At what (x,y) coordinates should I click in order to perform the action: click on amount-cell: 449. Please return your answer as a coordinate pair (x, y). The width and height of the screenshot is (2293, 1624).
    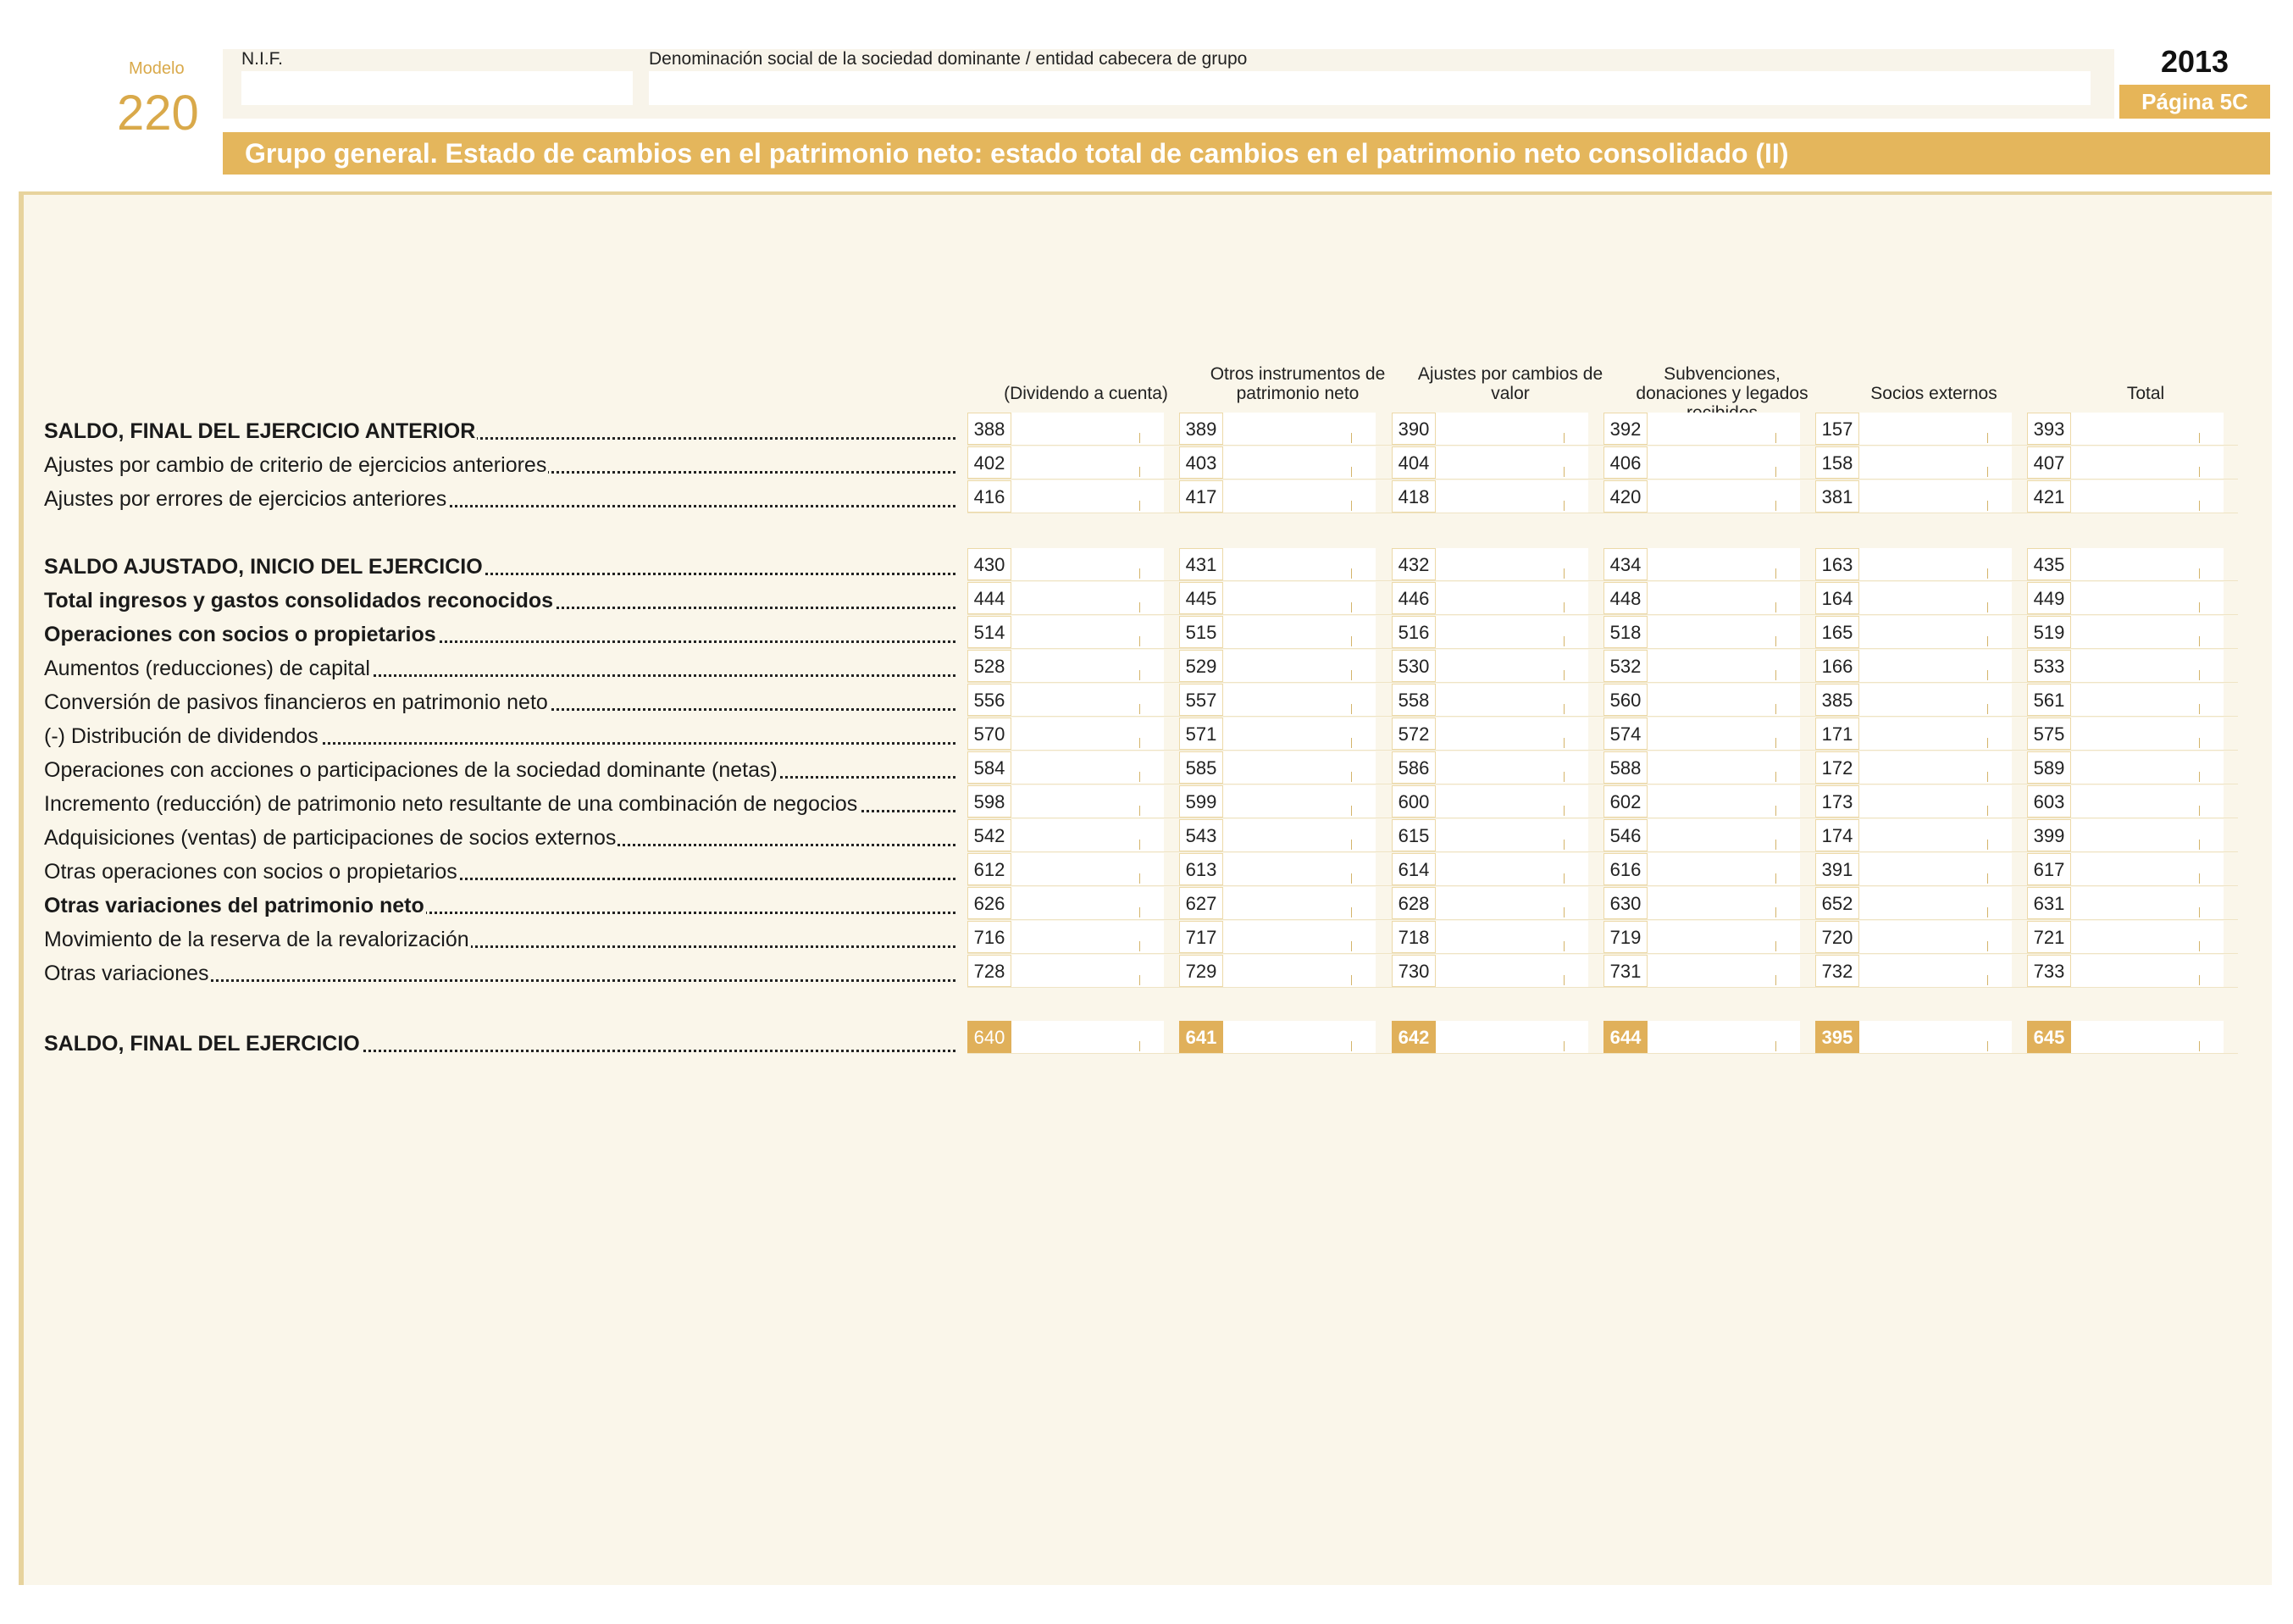
    Looking at the image, I should click on (2125, 598).